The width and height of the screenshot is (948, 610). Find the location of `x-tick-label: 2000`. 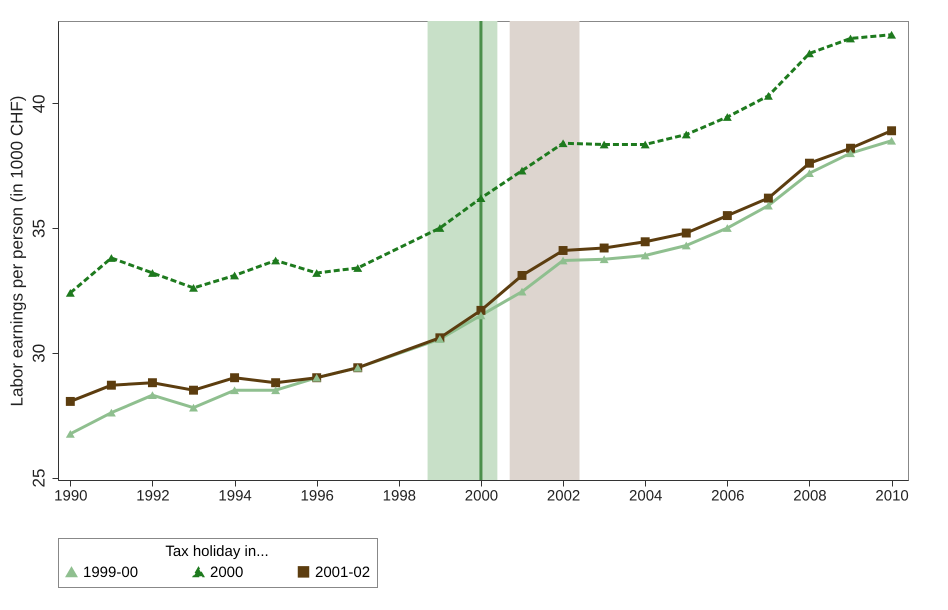

x-tick-label: 2000 is located at coordinates (481, 496).